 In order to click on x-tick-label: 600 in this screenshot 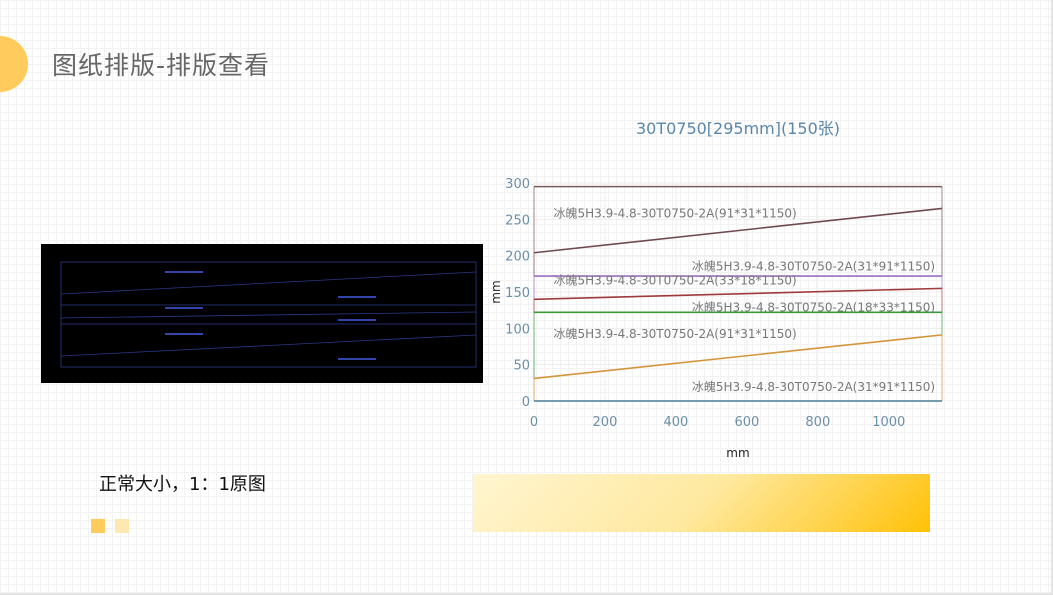, I will do `click(746, 422)`.